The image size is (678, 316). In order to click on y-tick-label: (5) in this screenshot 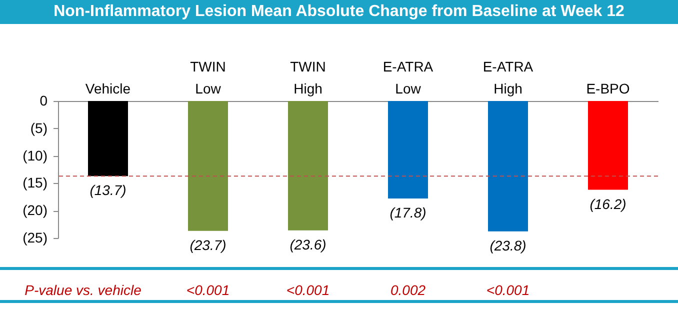, I will do `click(39, 128)`.